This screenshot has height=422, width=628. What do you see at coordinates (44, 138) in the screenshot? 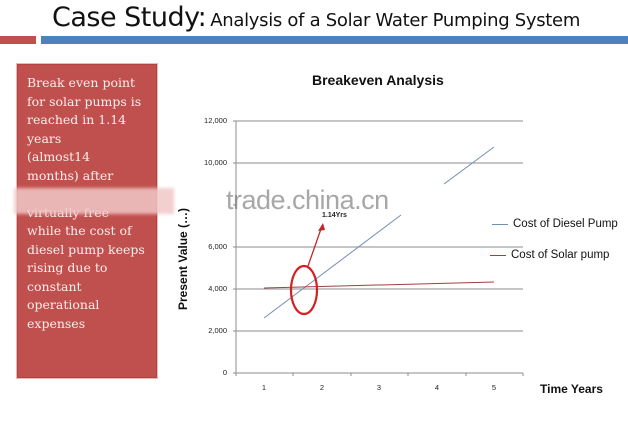
I see `summary-line: years` at bounding box center [44, 138].